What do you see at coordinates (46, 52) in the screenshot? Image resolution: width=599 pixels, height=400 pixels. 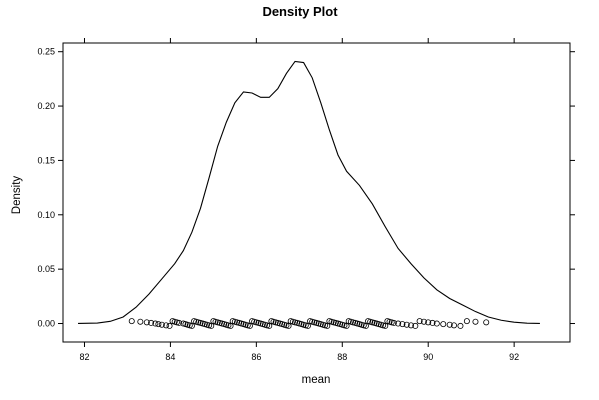 I see `y-tick-label: 0.25` at bounding box center [46, 52].